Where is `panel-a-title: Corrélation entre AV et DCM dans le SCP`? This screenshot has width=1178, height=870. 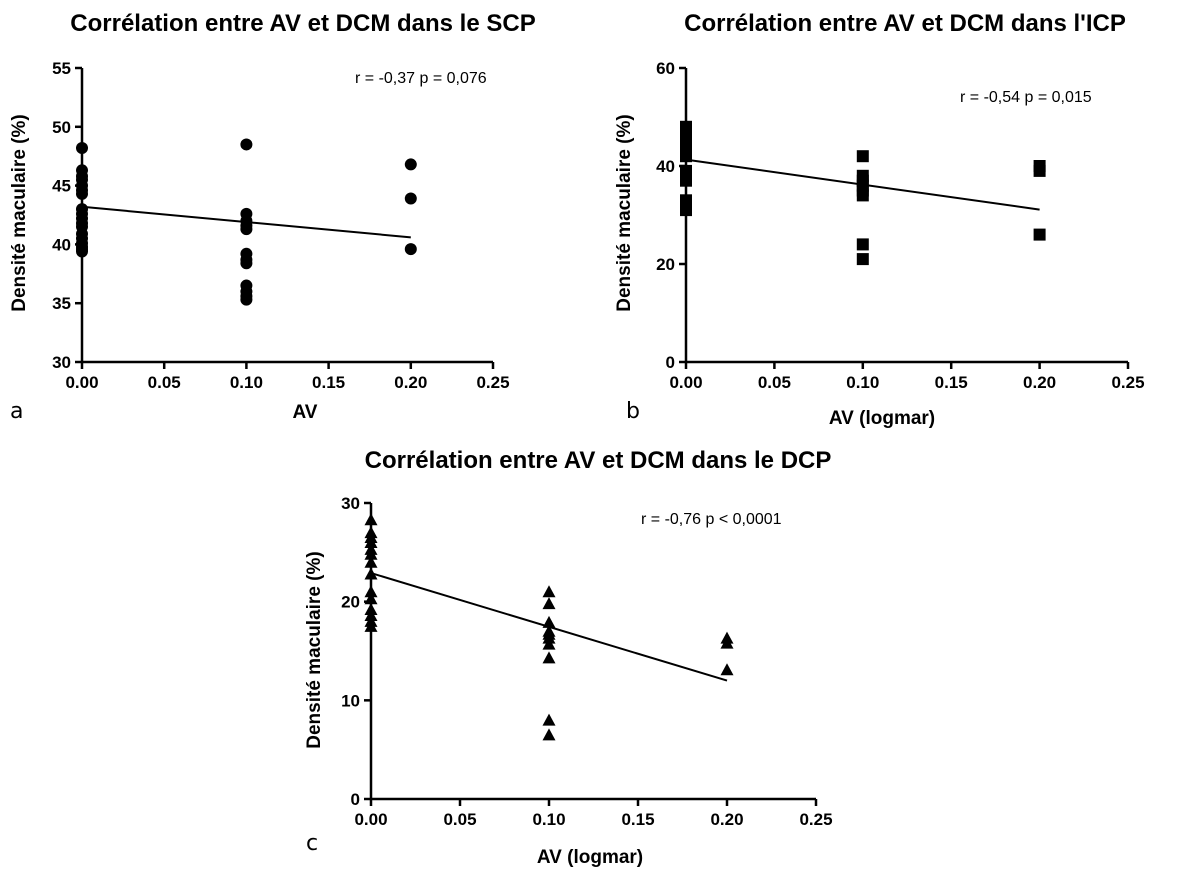
panel-a-title: Corrélation entre AV et DCM dans le SCP is located at coordinates (302, 23).